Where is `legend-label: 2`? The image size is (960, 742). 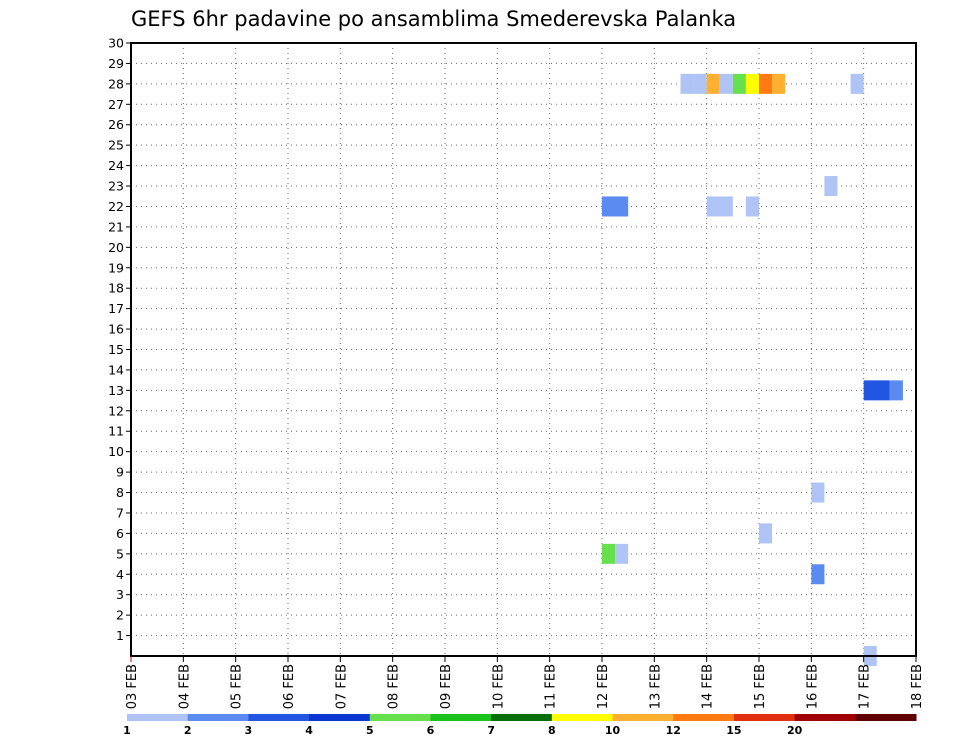
legend-label: 2 is located at coordinates (188, 730).